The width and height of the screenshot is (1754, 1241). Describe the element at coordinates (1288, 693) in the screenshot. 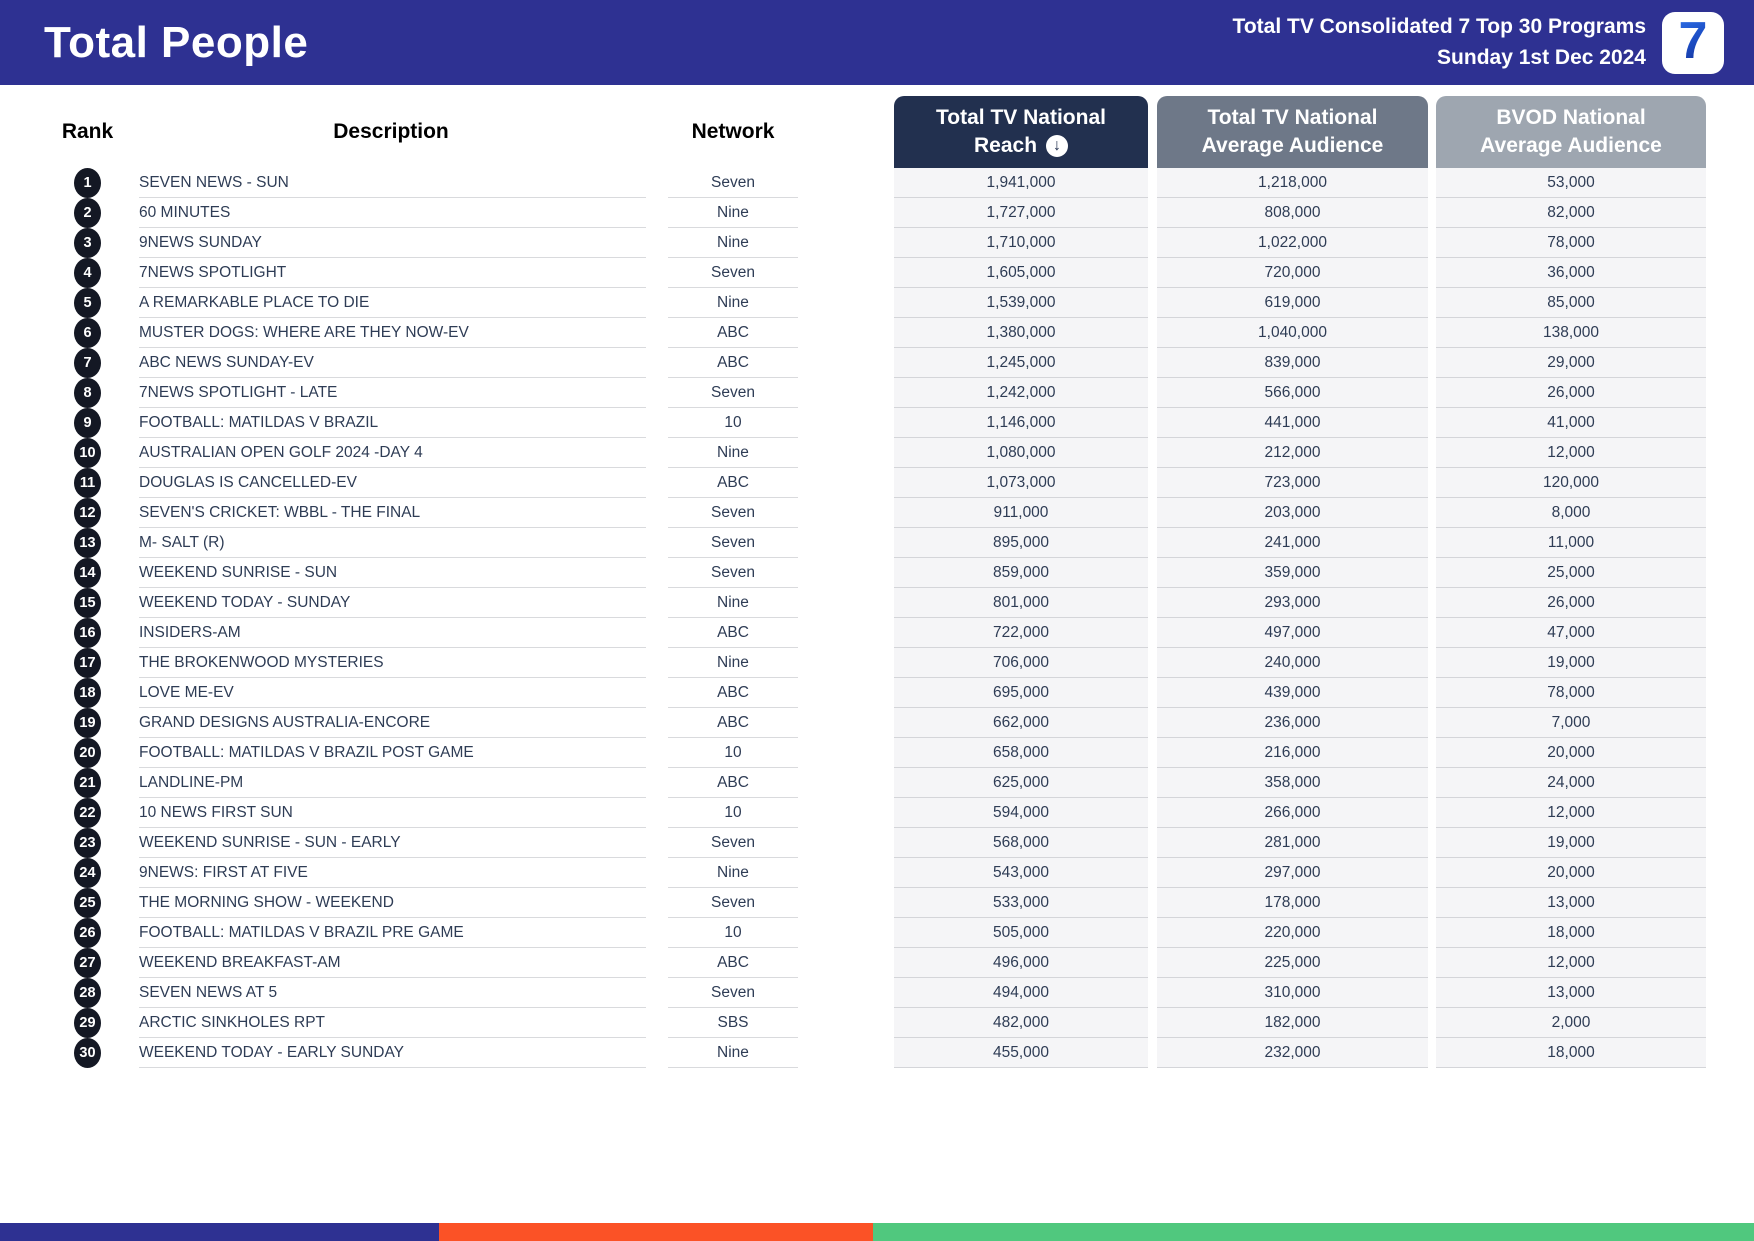

I see `avg-audience-value: 439,000` at that location.